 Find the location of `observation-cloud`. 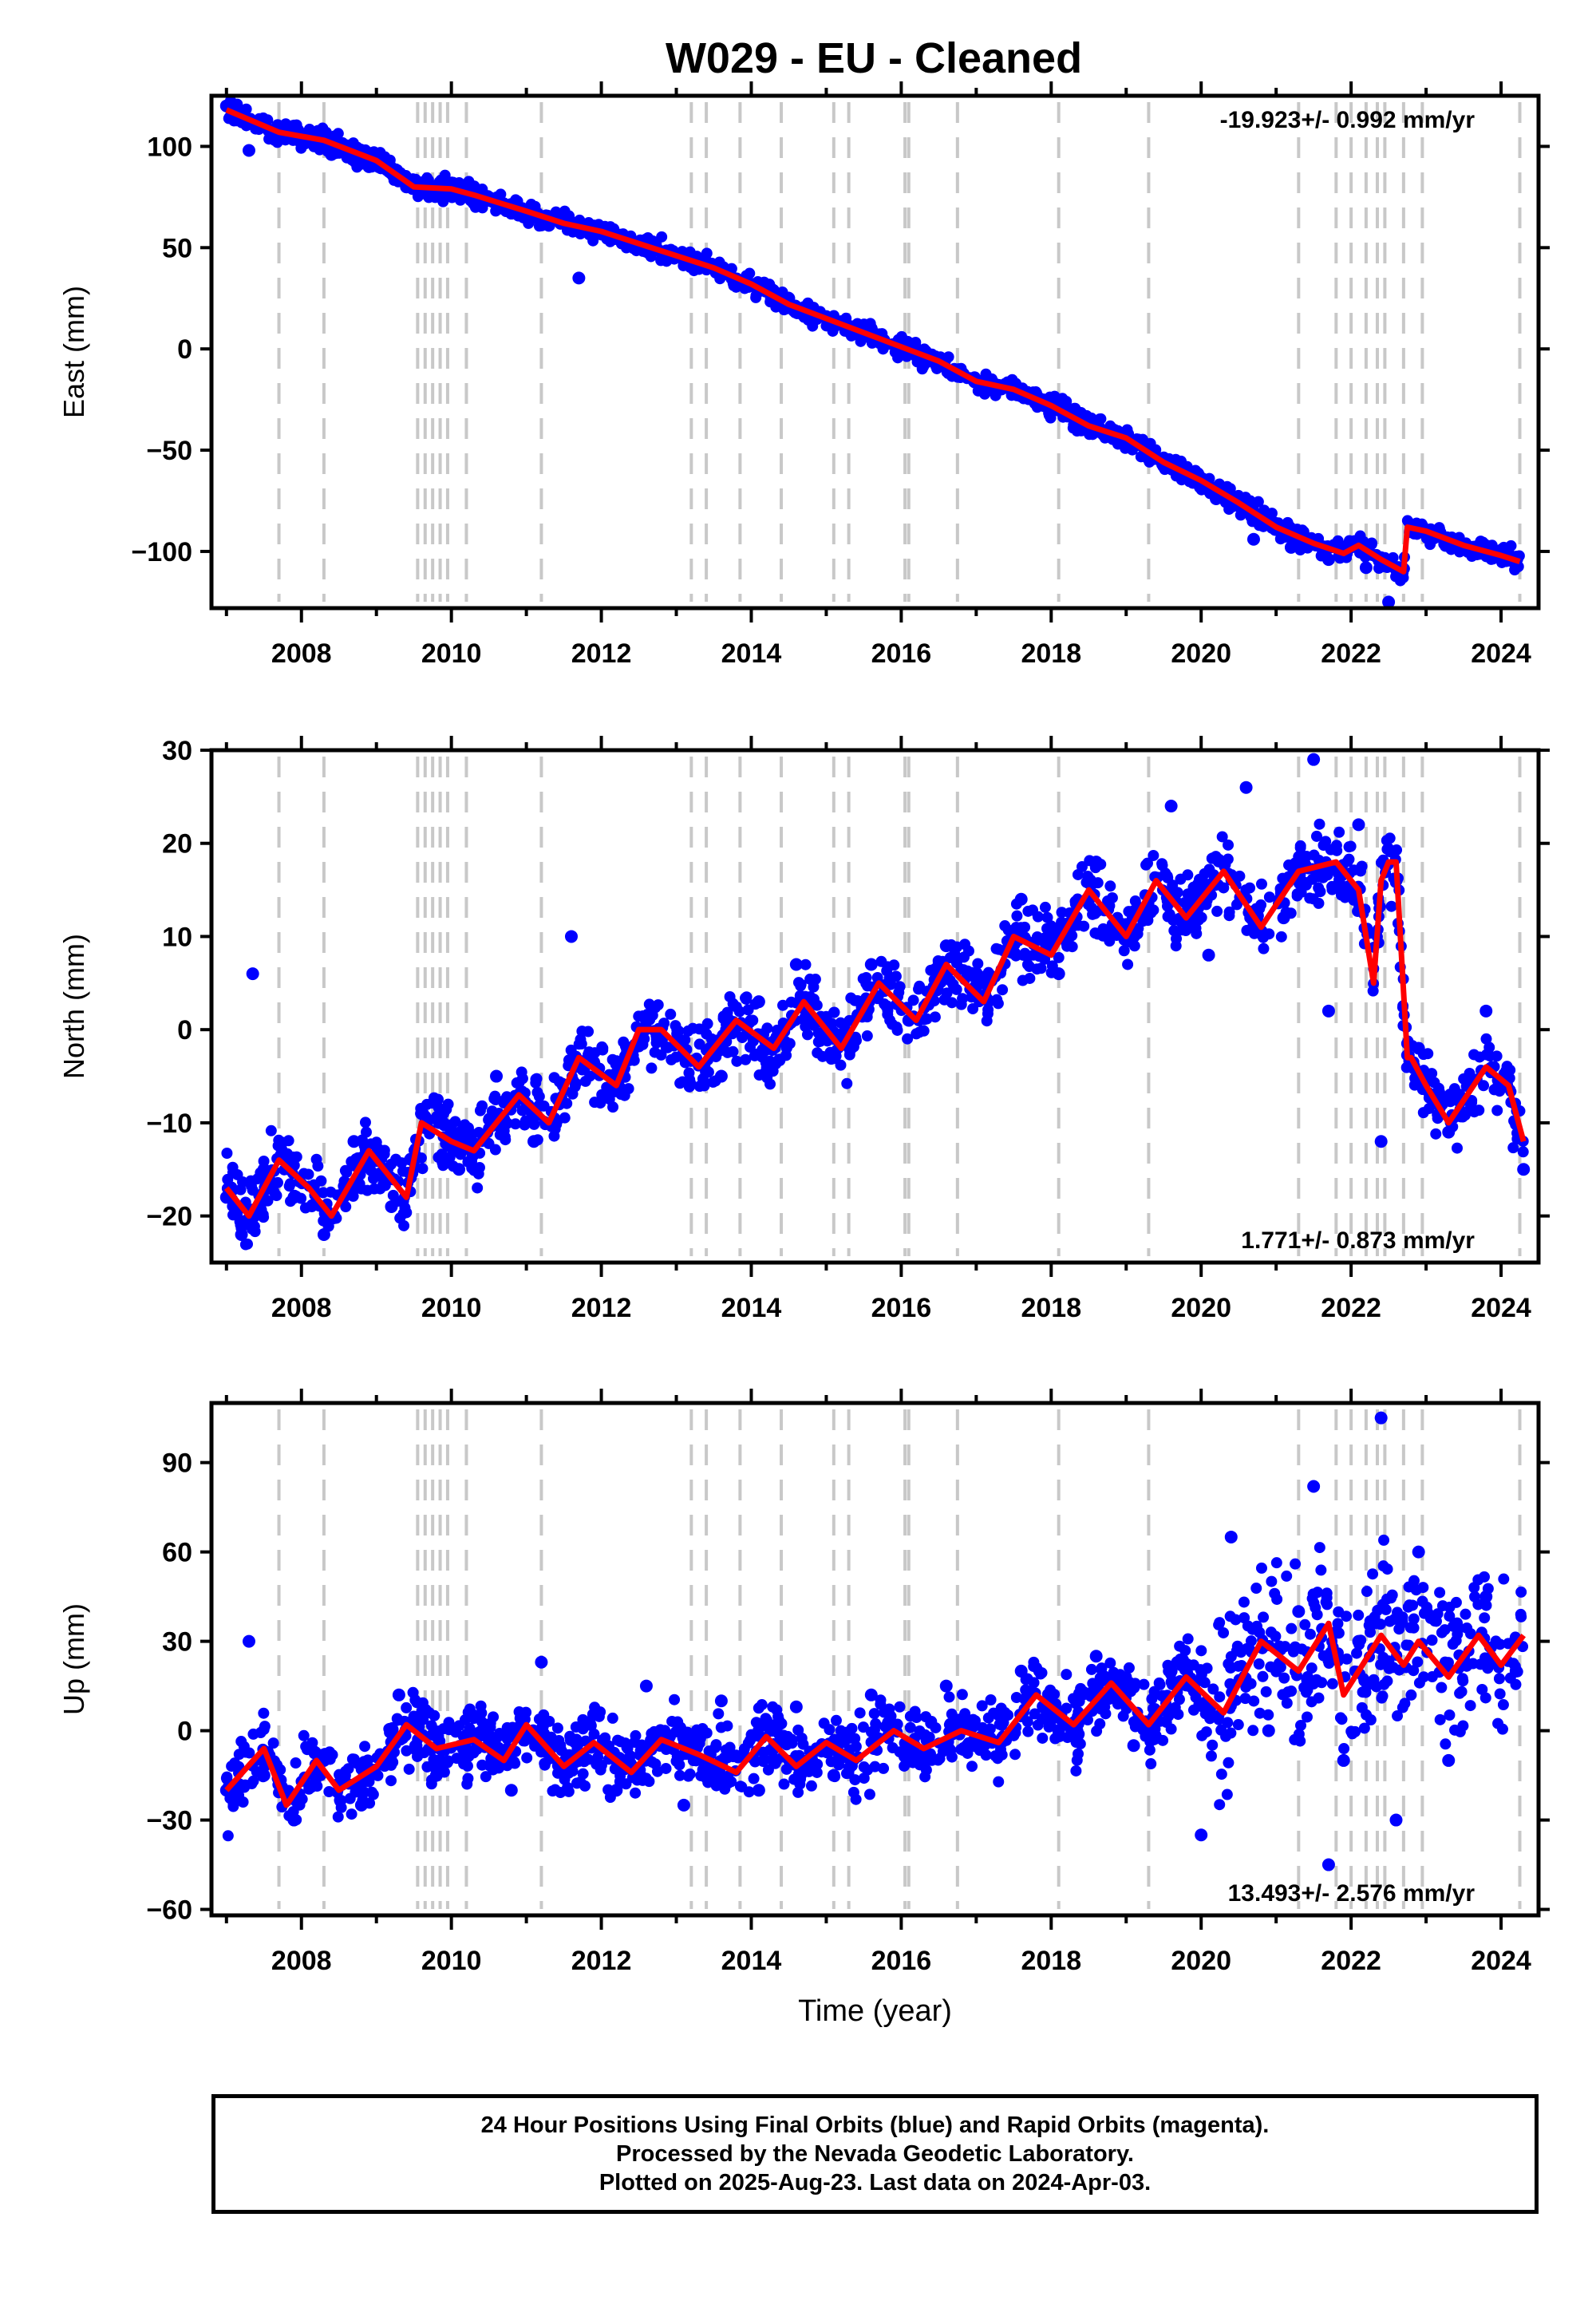

observation-cloud is located at coordinates (874, 1688).